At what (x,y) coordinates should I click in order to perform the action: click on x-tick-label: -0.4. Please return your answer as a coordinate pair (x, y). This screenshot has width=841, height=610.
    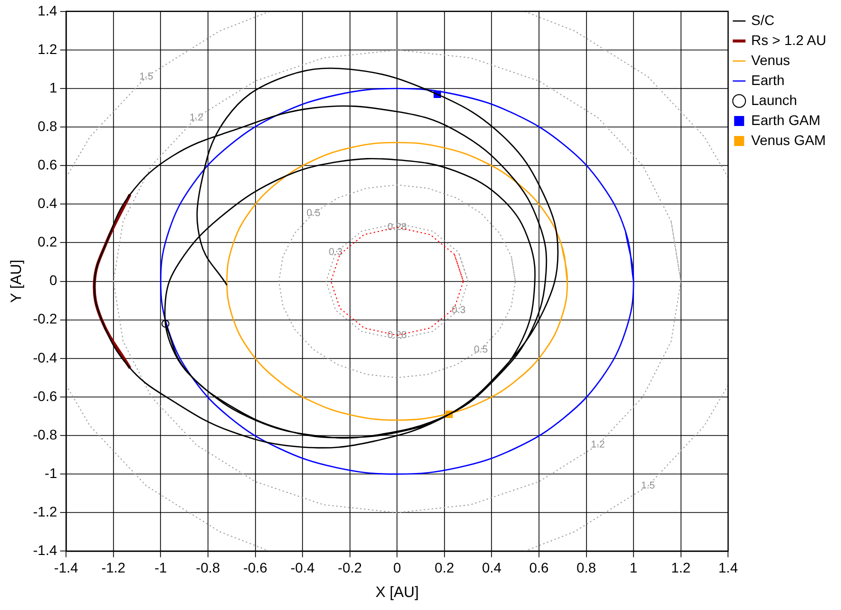
    Looking at the image, I should click on (302, 567).